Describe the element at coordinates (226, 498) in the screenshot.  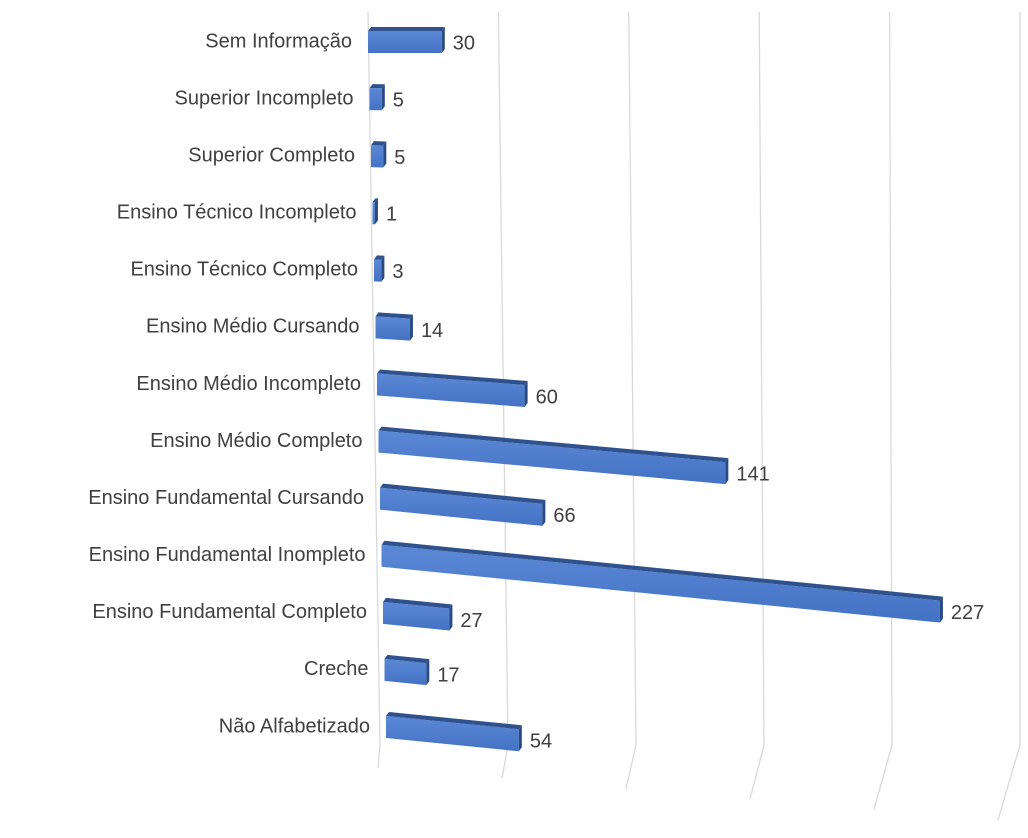
I see `category-label: Ensino Fundamental Cursando` at that location.